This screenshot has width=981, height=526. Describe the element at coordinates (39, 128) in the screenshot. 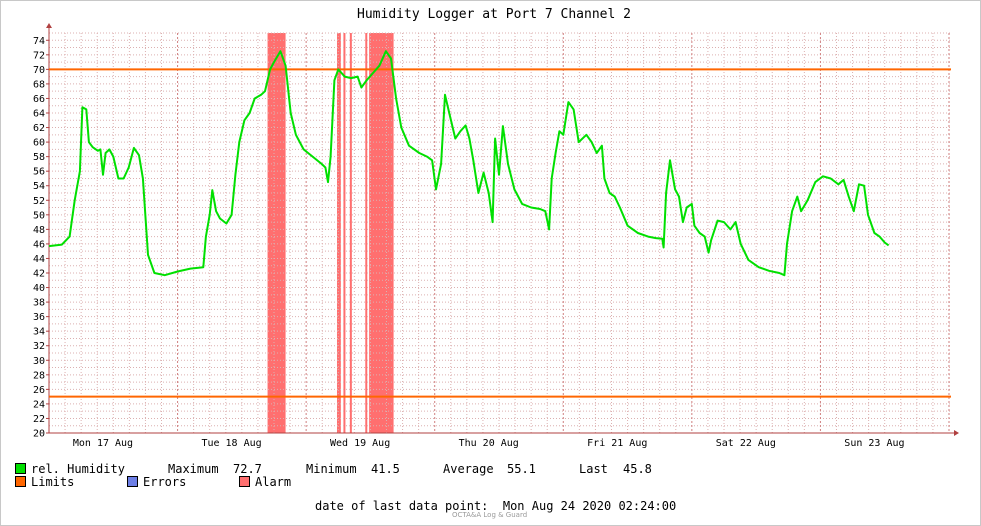

I see `y-tick-label-62: 62` at that location.